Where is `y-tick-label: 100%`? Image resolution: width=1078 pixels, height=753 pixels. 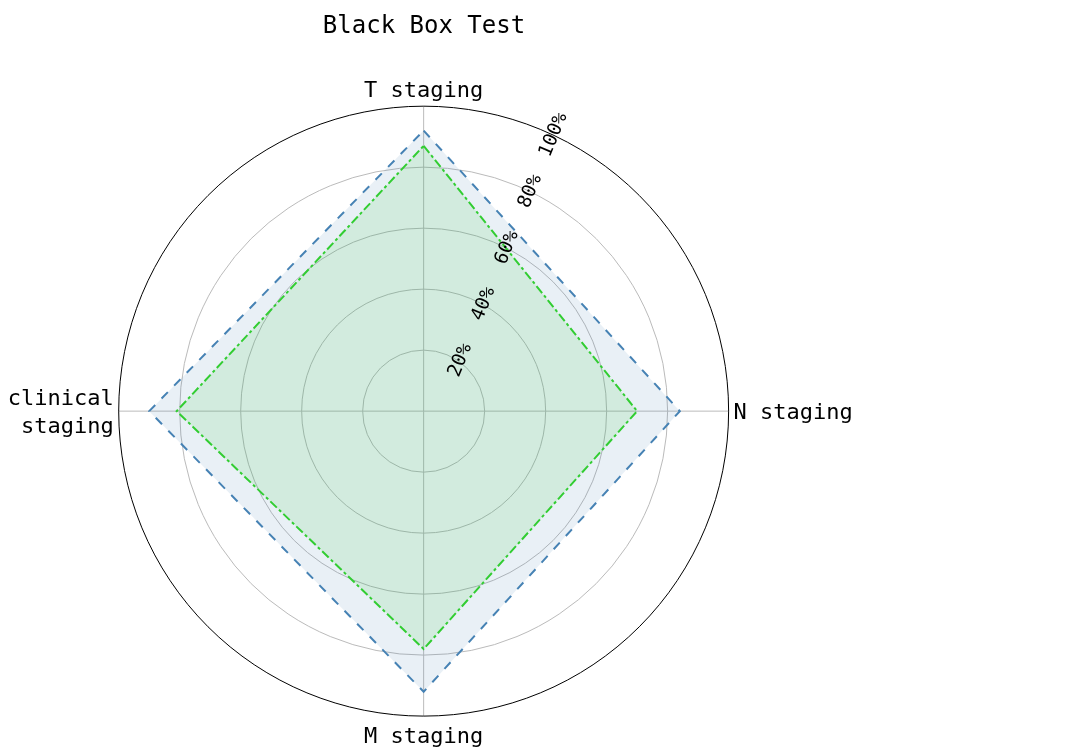 y-tick-label: 100% is located at coordinates (552, 134).